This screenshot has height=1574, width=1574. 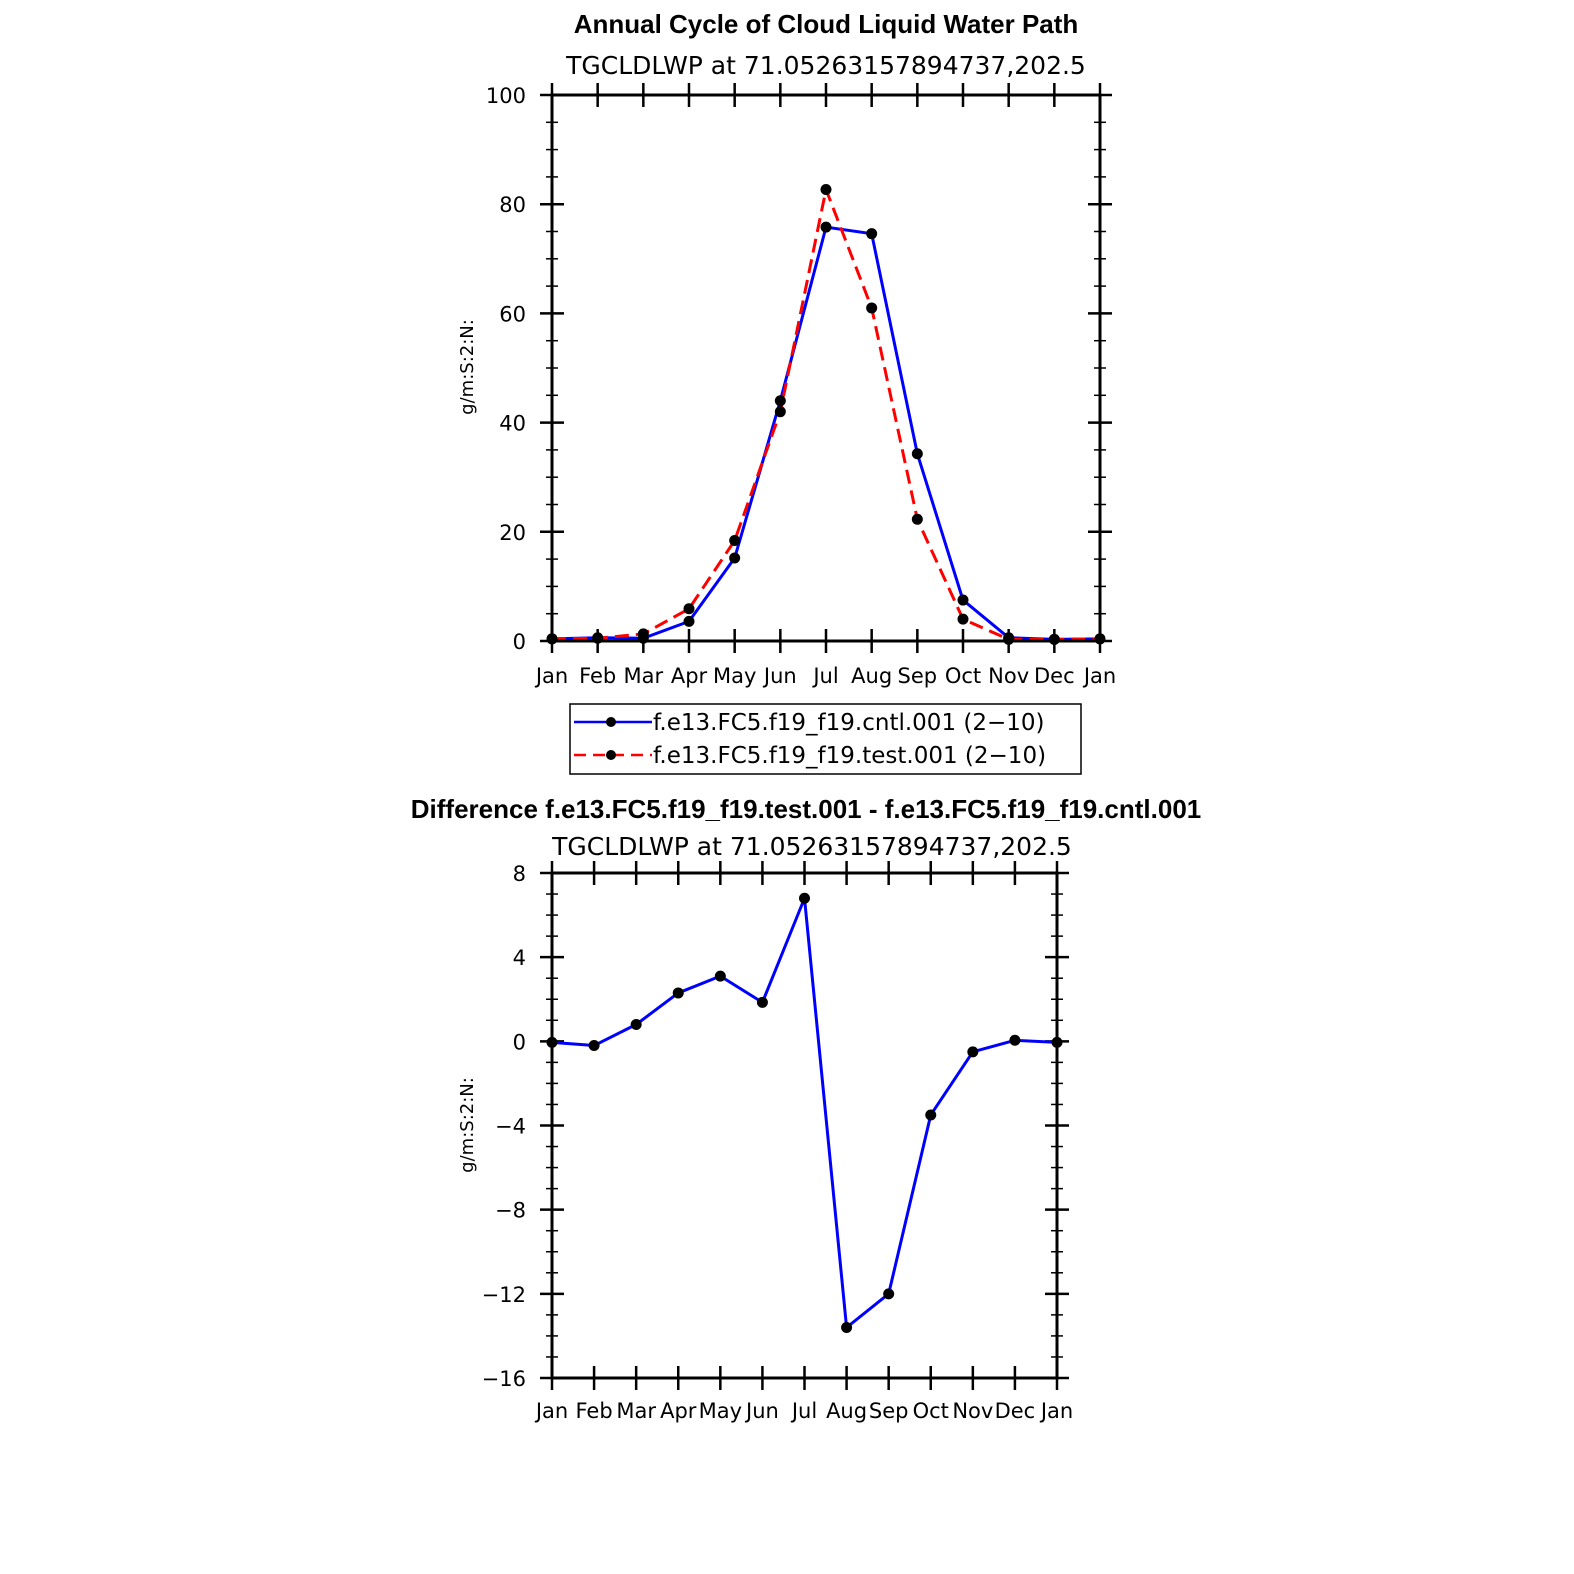 I want to click on y-tick-label: −16, so click(x=504, y=1379).